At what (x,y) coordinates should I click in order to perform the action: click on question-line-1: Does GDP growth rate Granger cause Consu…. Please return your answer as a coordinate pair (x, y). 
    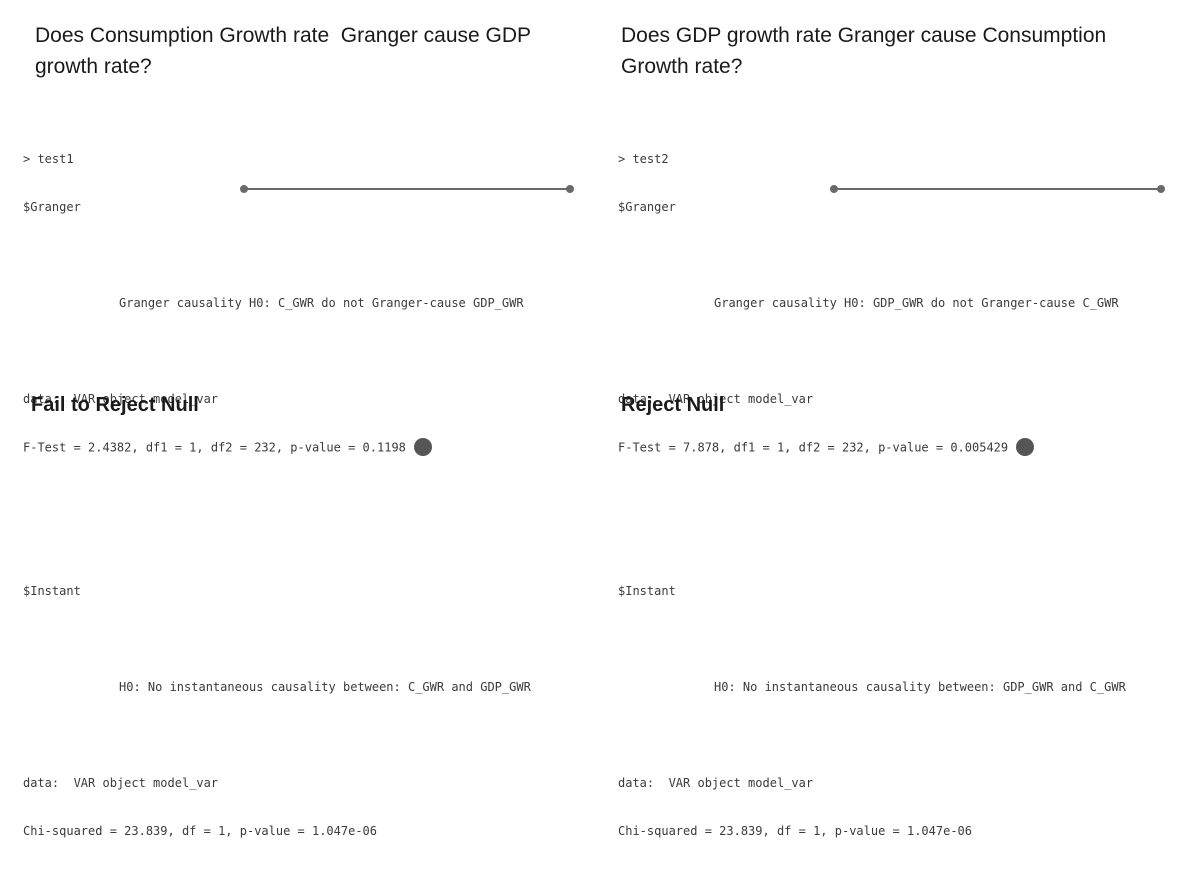
    Looking at the image, I should click on (864, 35).